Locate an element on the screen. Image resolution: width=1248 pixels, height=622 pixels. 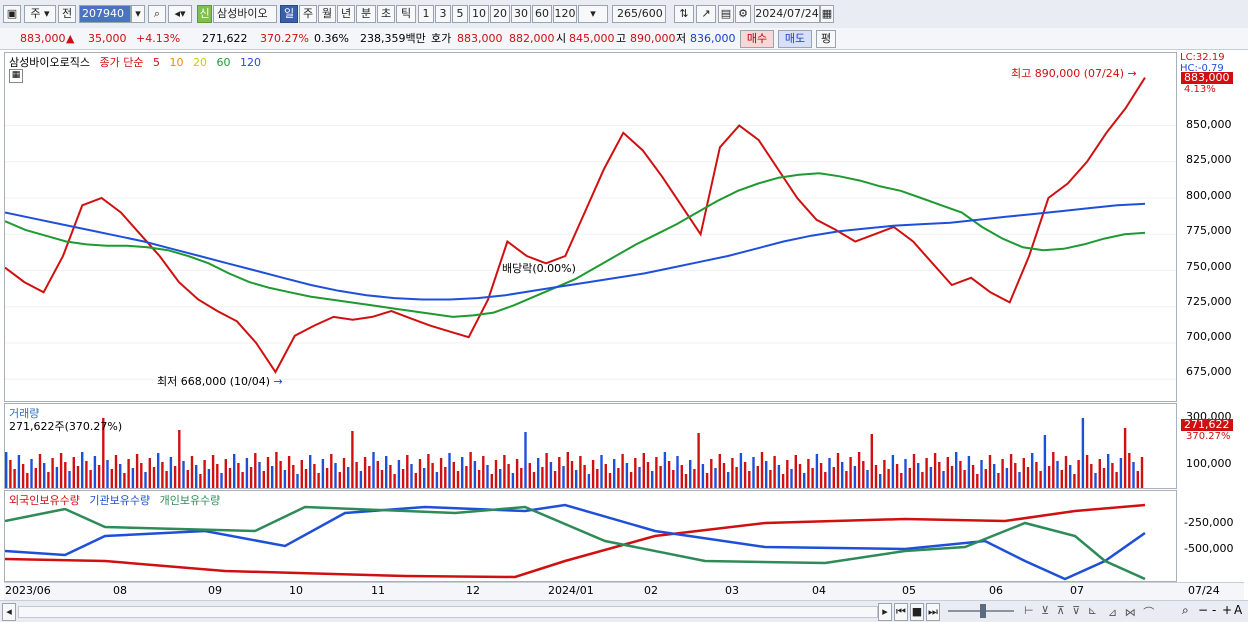
date-input: 2024/07/24 is located at coordinates (787, 14).